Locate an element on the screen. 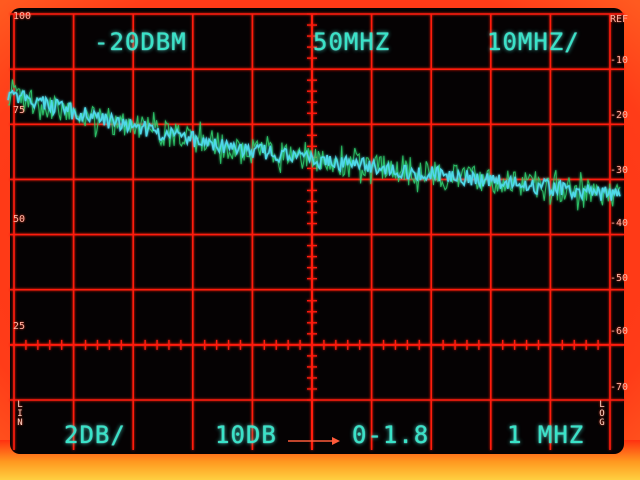  right-scale-m30: -30 is located at coordinates (618, 170).